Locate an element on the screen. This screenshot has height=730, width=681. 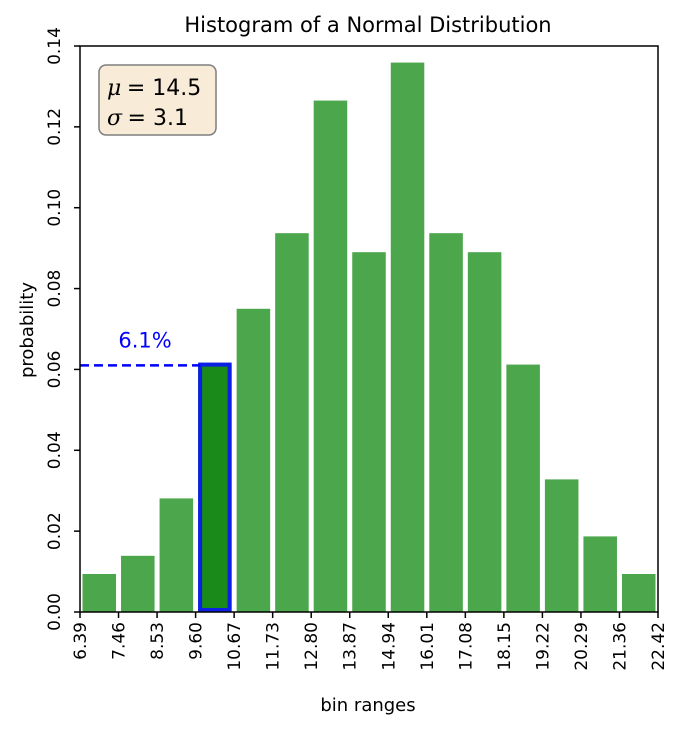
y-tick-label: 0.08 is located at coordinates (55, 289).